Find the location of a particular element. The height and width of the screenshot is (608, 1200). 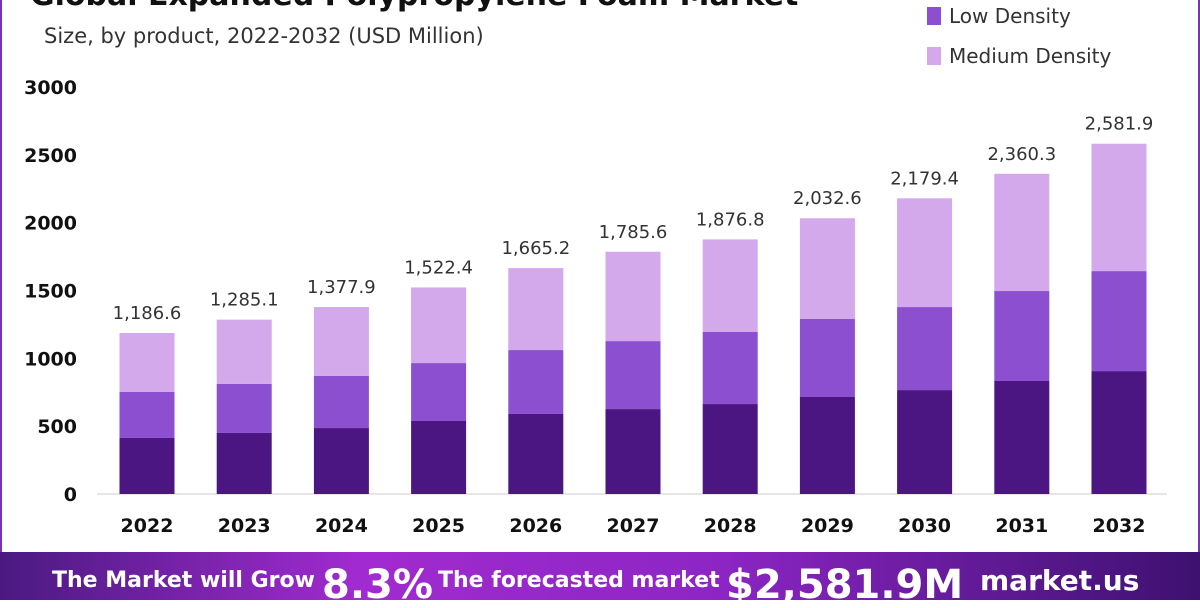

forecast-text: The forecasted market is located at coordinates (579, 580).